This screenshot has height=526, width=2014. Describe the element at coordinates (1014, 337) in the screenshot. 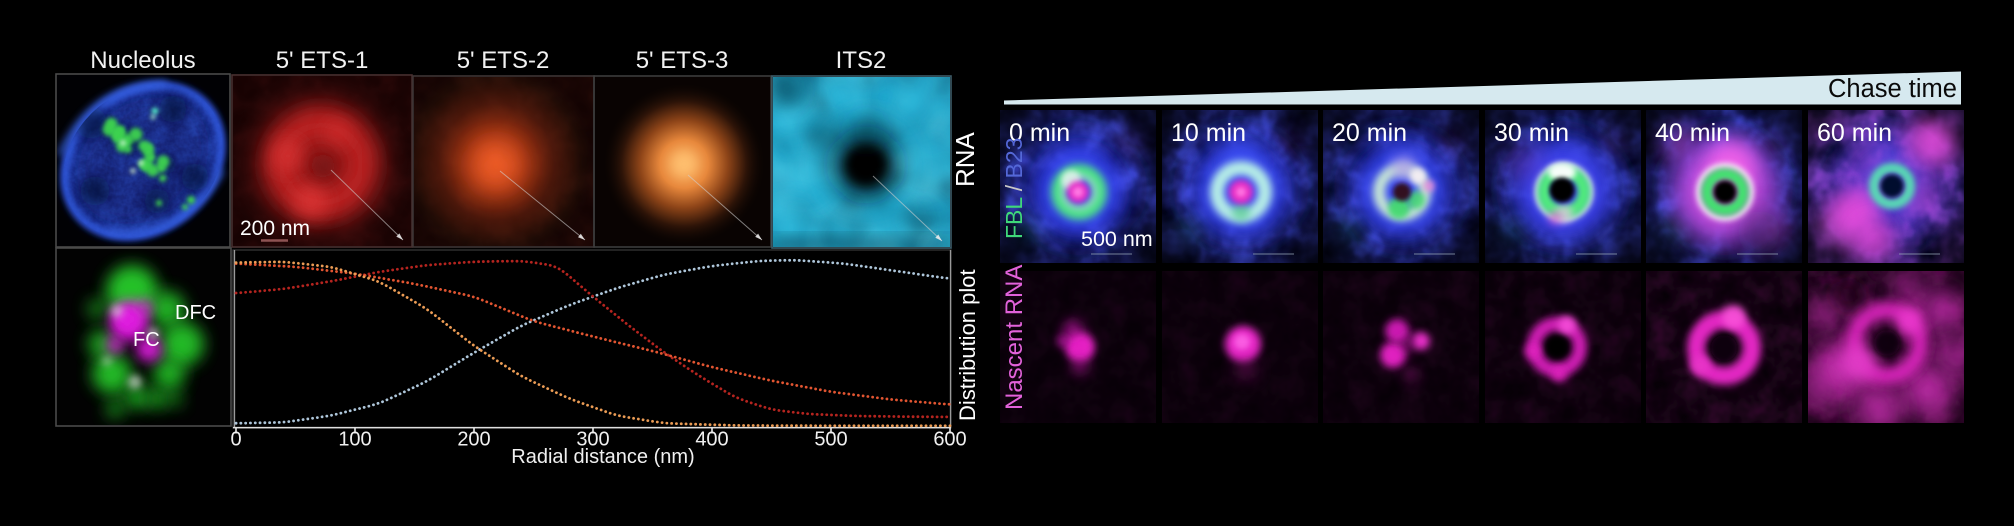

I see `svg-text: Nascent RNA` at that location.